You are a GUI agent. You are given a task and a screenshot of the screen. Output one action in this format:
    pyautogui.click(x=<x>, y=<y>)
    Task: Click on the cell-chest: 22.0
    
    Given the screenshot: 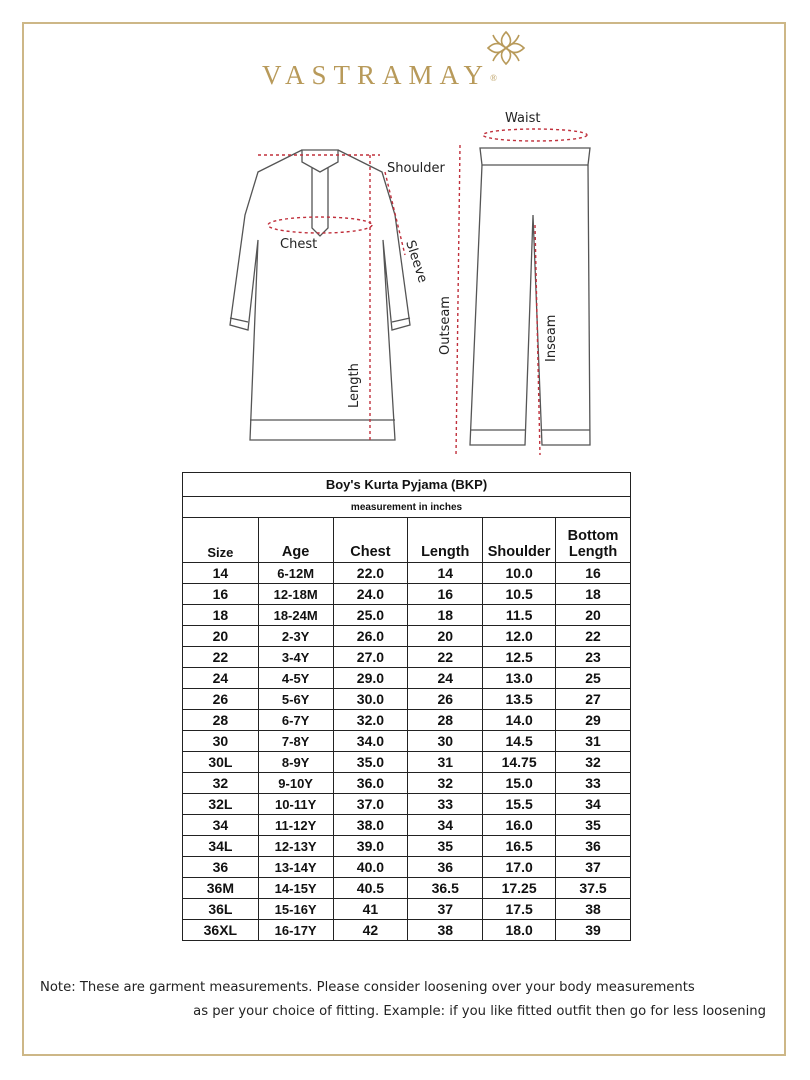 What is the action you would take?
    pyautogui.click(x=370, y=573)
    